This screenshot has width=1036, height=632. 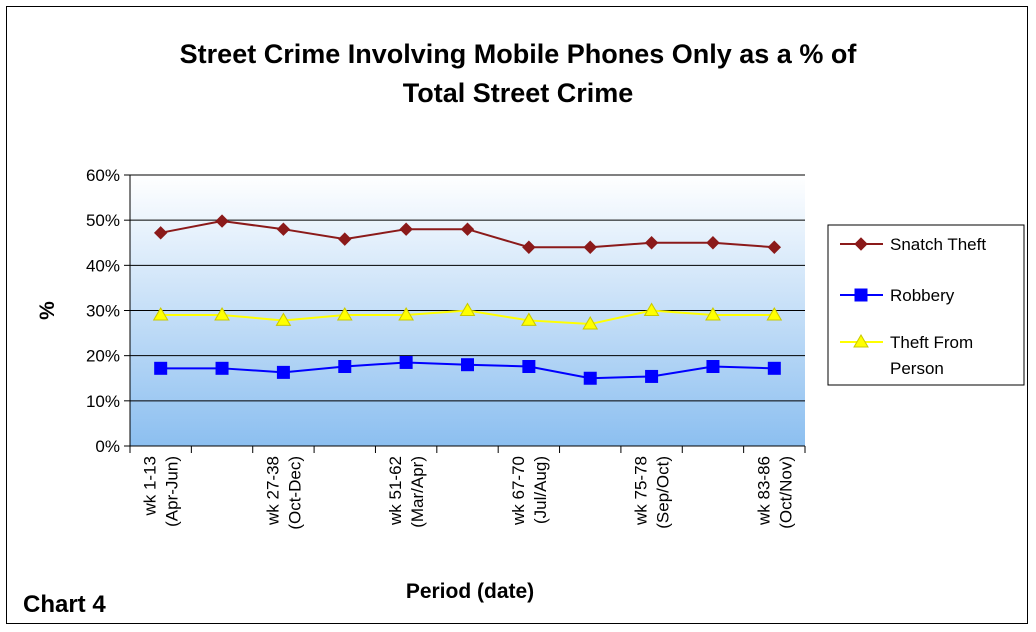 I want to click on y-axis-ticks: 0% 10% 20% 30% 40% 50% 60%, so click(x=108, y=311).